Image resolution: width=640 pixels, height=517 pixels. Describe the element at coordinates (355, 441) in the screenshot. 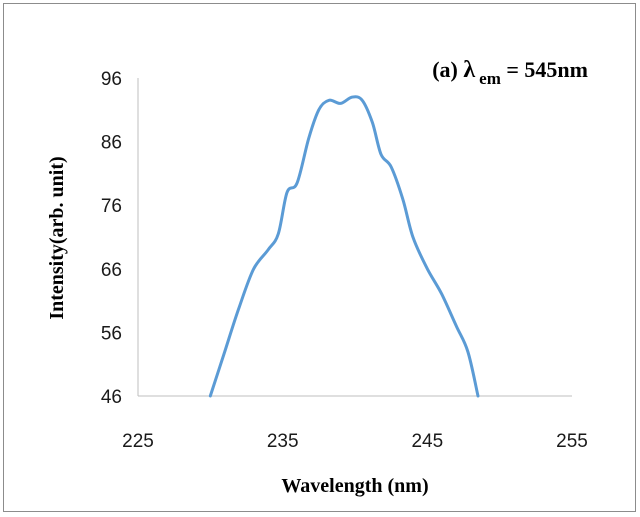

I see `x-tick-labels: 225 235 245 255` at that location.